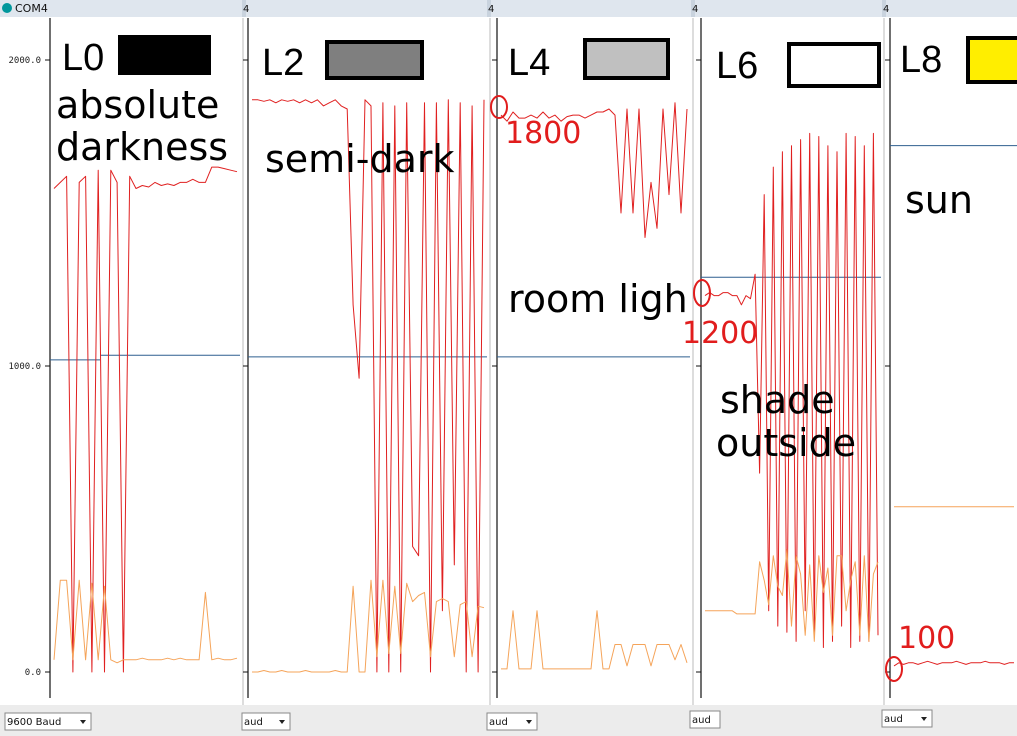 The height and width of the screenshot is (736, 1017). I want to click on annotation-value: 100, so click(926, 638).